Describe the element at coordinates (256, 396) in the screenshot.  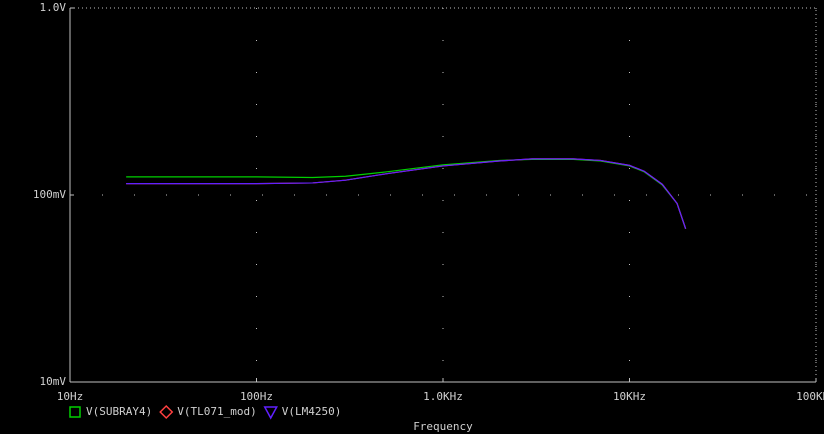
I see `x-tick-label: 100Hz` at that location.